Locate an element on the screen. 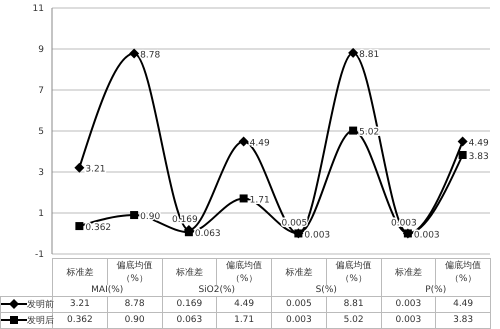 Image resolution: width=500 pixels, height=329 pixels. text: S(%) is located at coordinates (326, 290).